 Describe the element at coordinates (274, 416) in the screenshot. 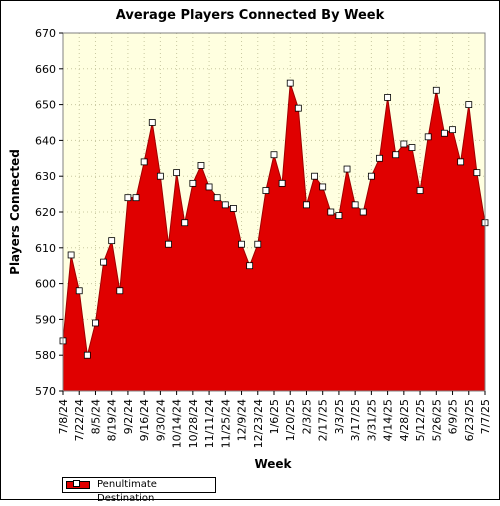

I see `x-tick-label: 1/6/25` at that location.